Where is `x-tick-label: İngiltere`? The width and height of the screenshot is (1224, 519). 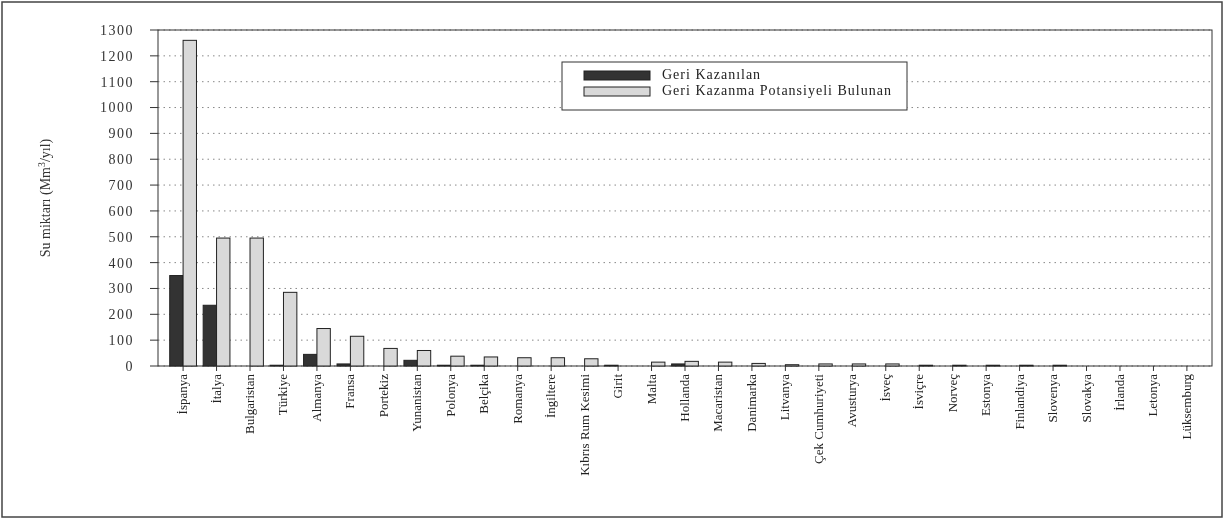 x-tick-label: İngiltere is located at coordinates (551, 396).